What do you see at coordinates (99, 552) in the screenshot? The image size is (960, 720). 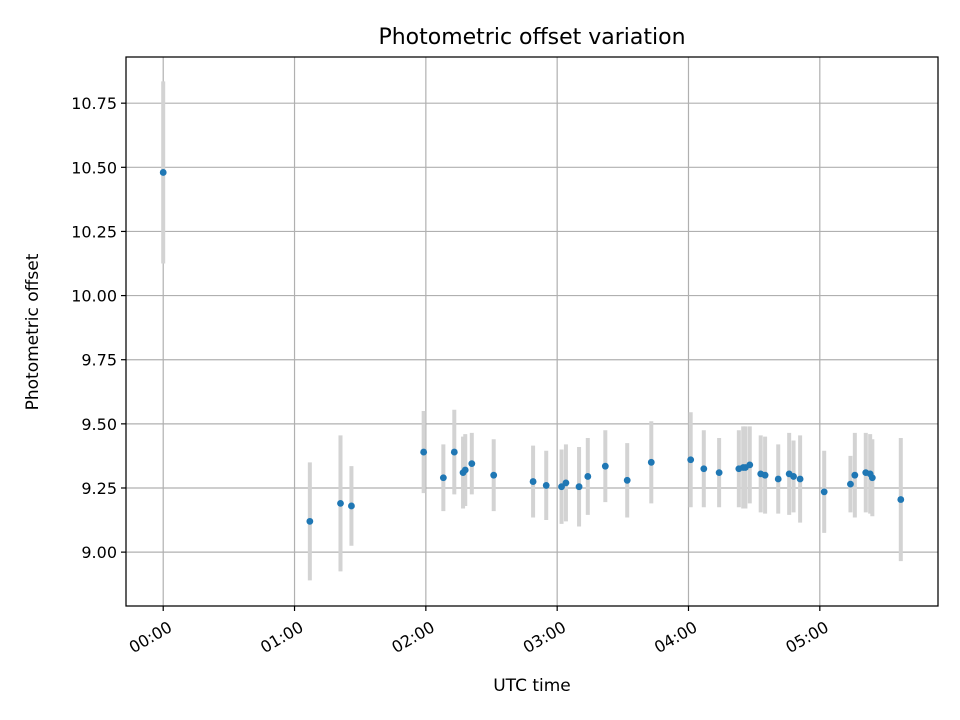 I see `y-tick-label: 9.00` at bounding box center [99, 552].